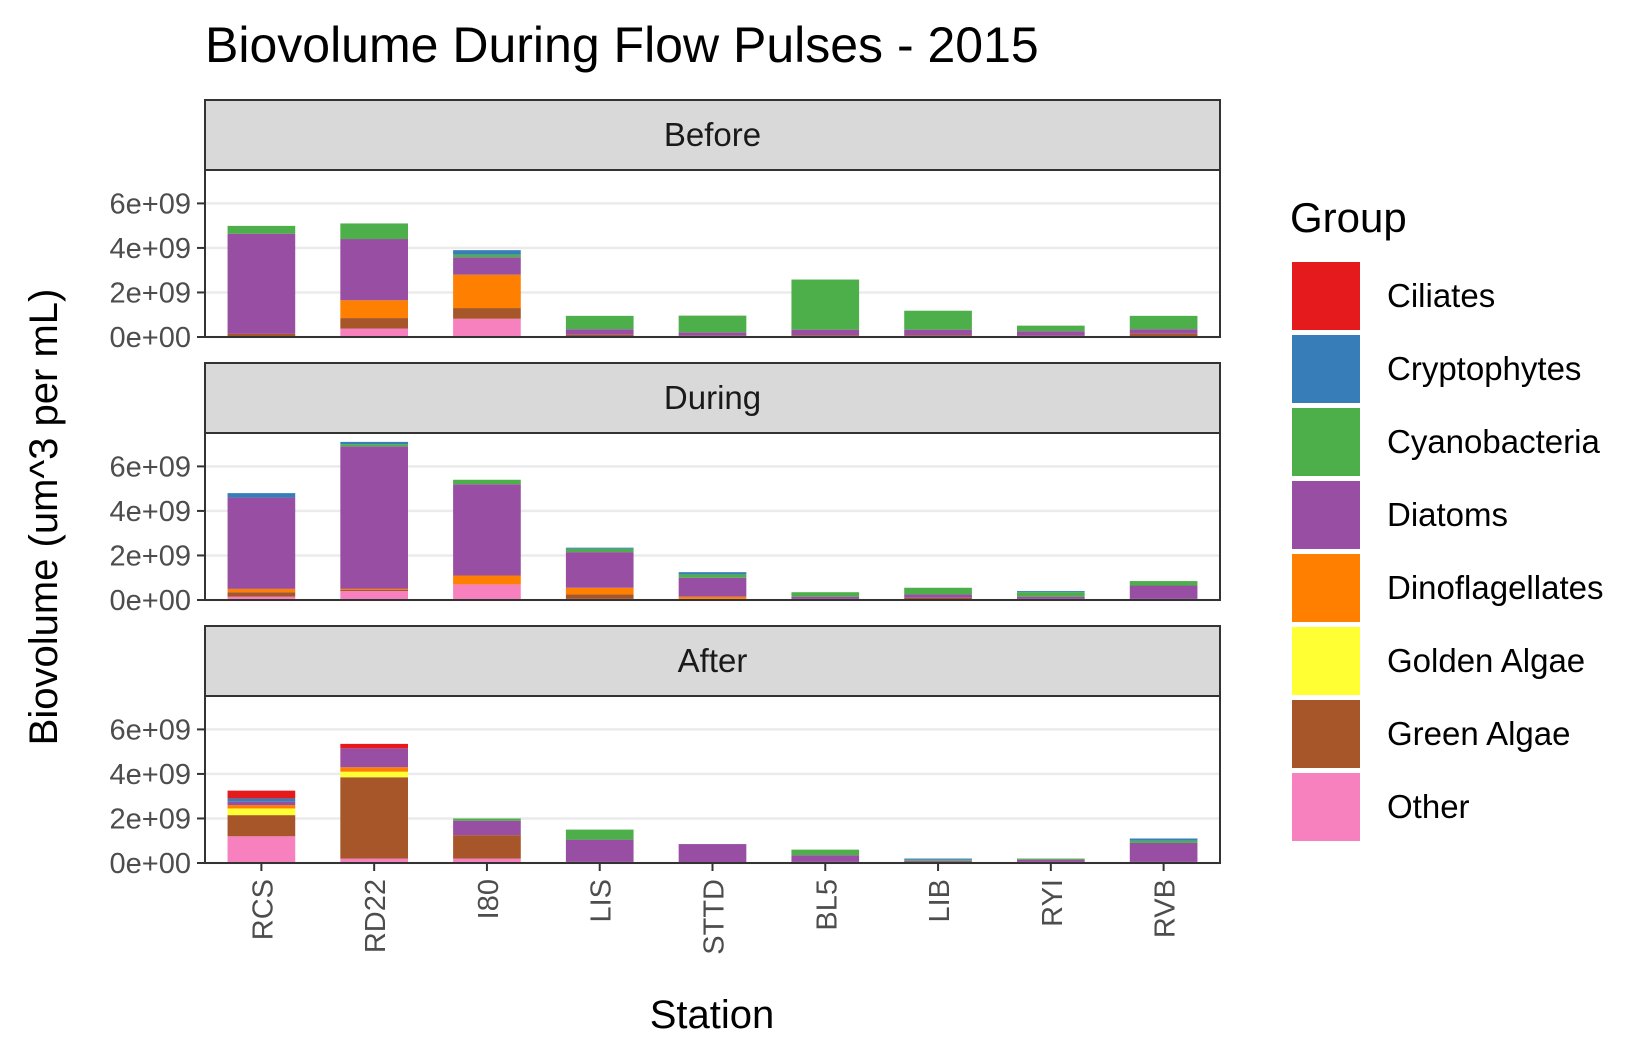 The image size is (1650, 1050). What do you see at coordinates (261, 812) in the screenshot?
I see `bar-after-rcs-golden-algae` at bounding box center [261, 812].